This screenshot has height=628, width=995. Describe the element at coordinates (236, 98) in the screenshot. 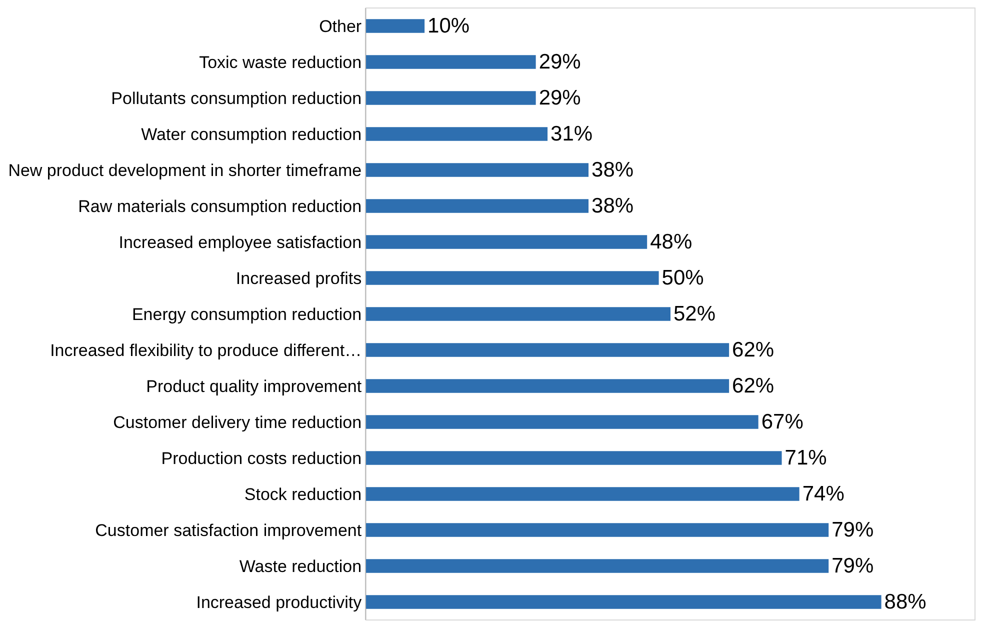

I see `y-tick-label: Pollutants consumption reduction` at that location.